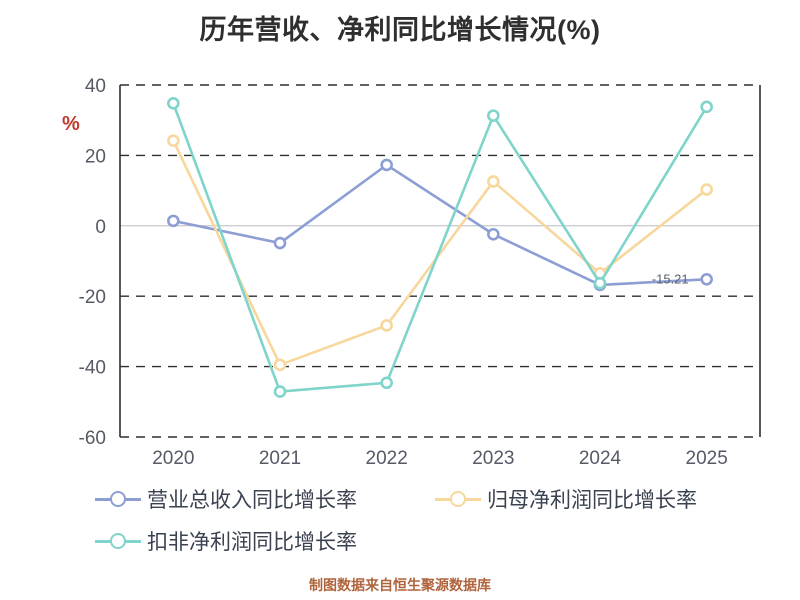  What do you see at coordinates (493, 458) in the screenshot?
I see `x-tick-label: 2023` at bounding box center [493, 458].